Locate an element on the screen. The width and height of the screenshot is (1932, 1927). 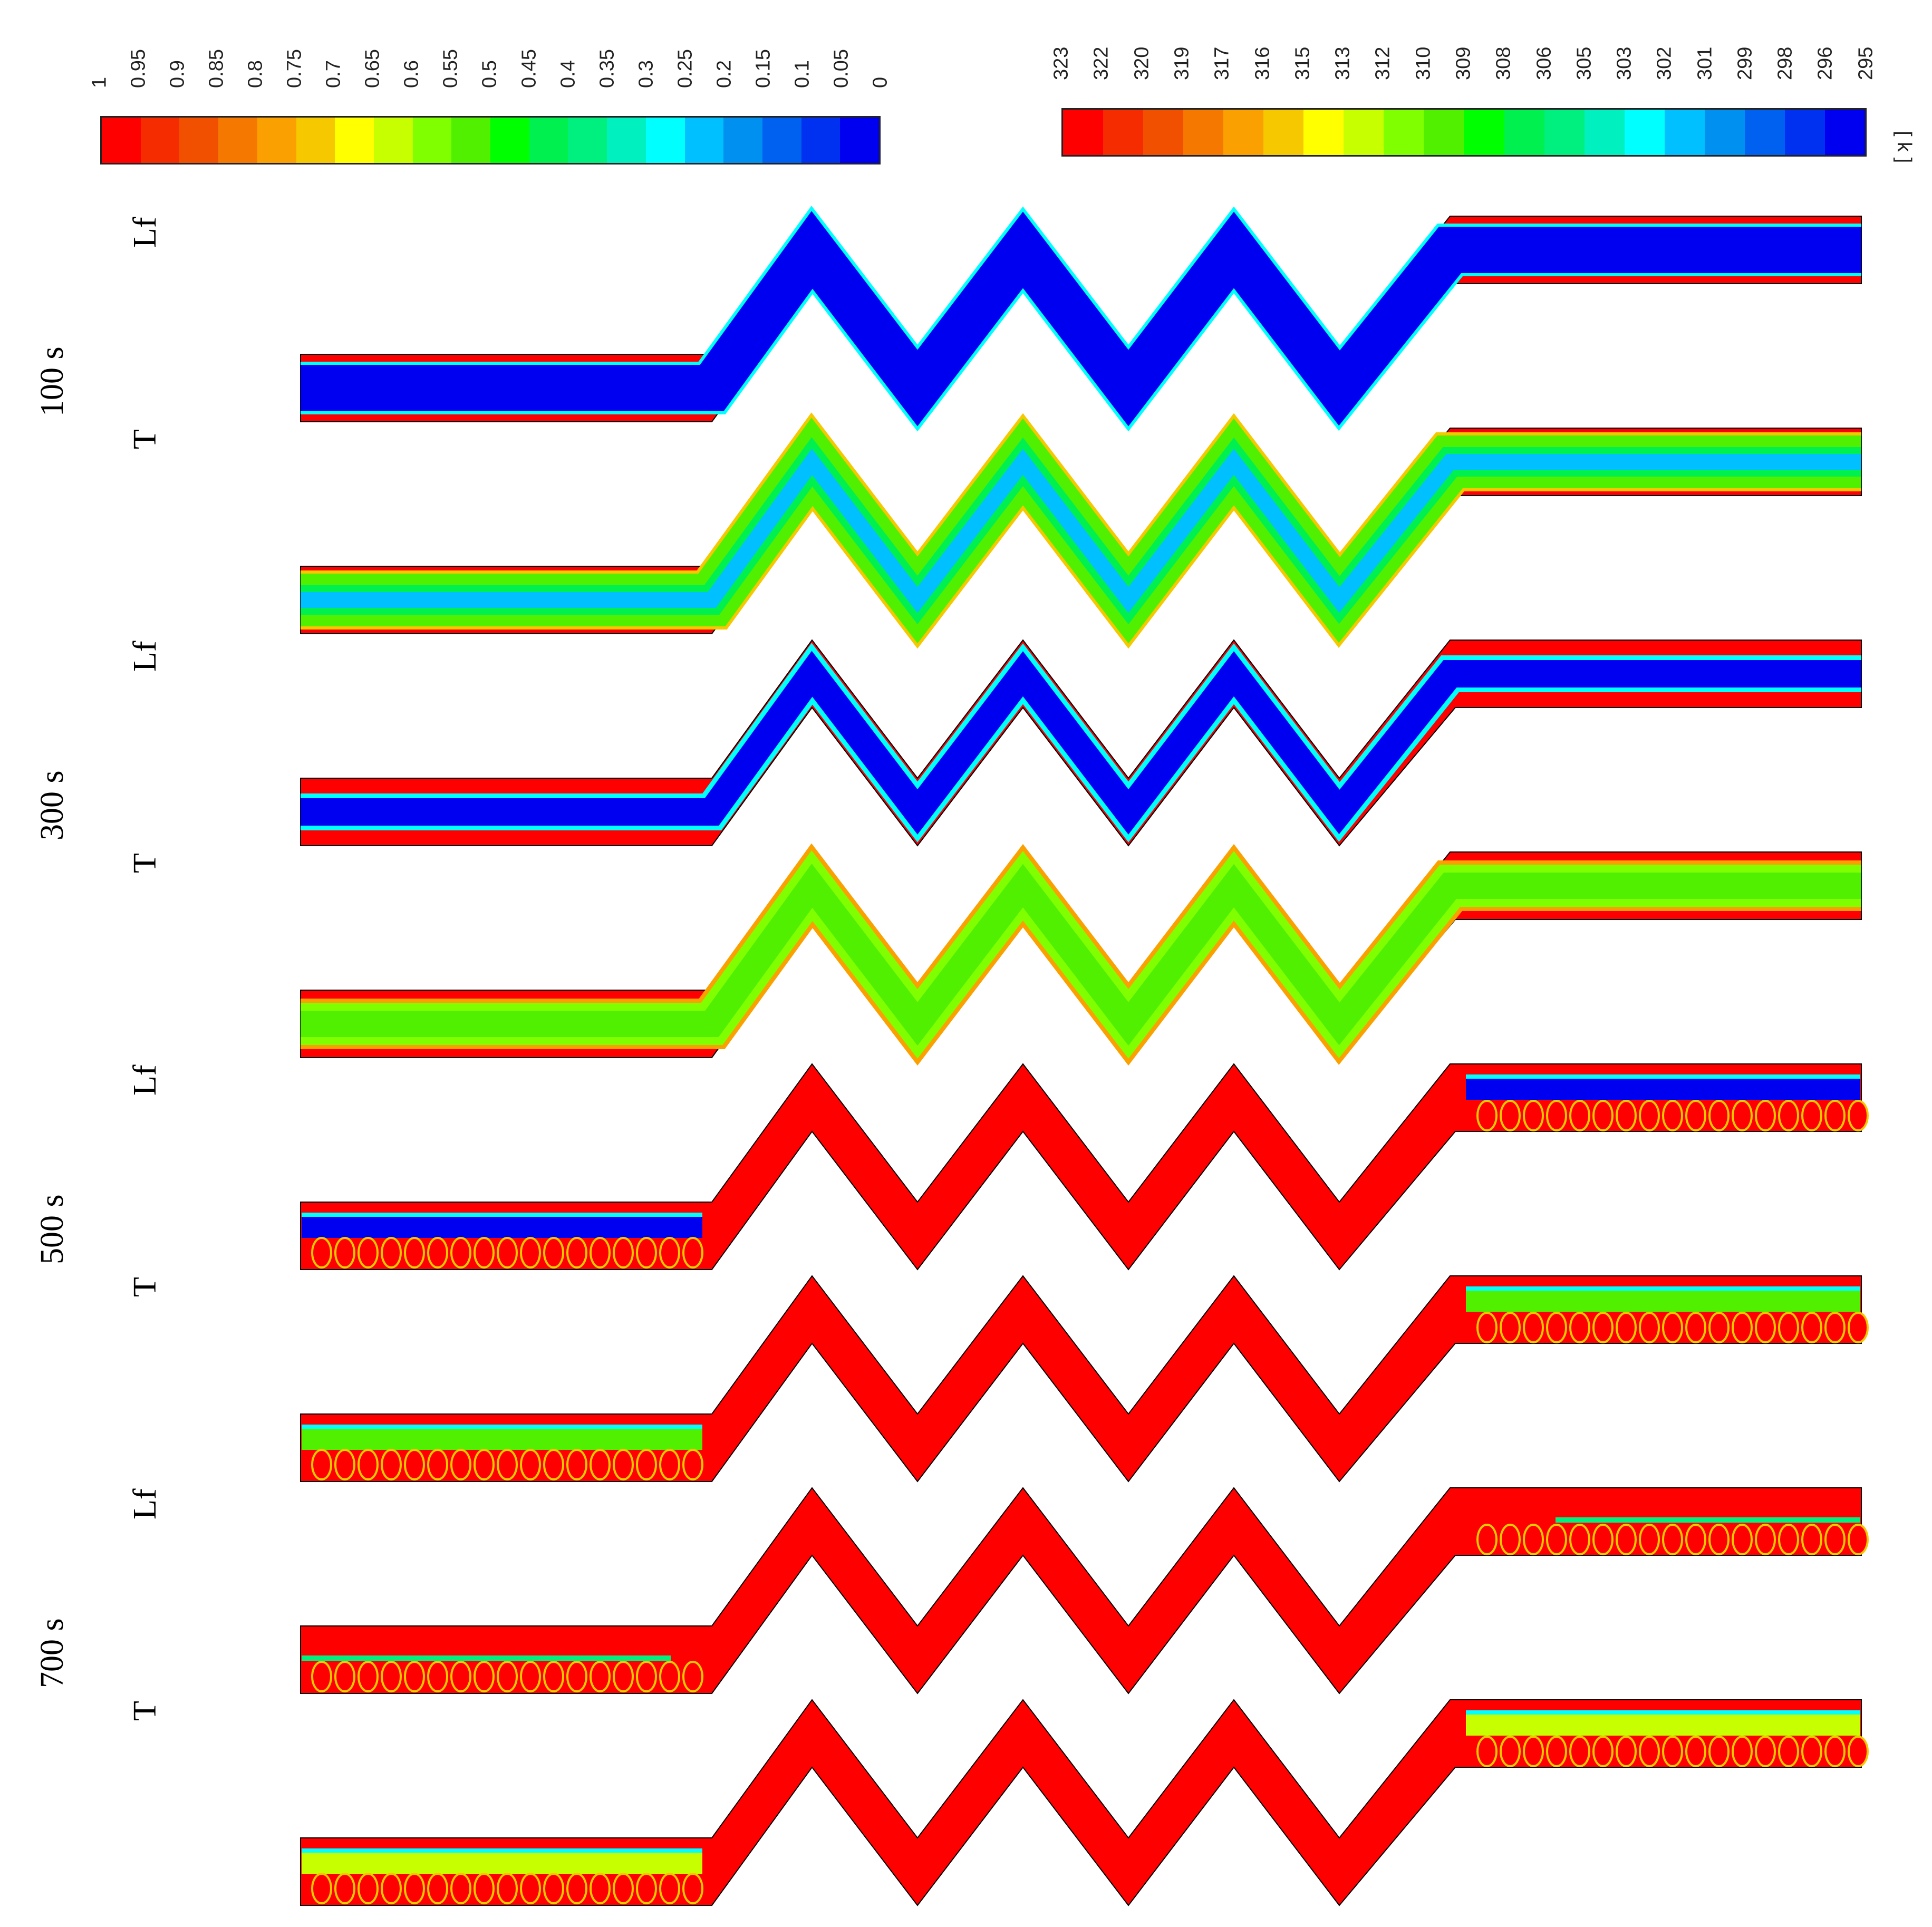
temperature-colorbar-swatches is located at coordinates (1464, 132).